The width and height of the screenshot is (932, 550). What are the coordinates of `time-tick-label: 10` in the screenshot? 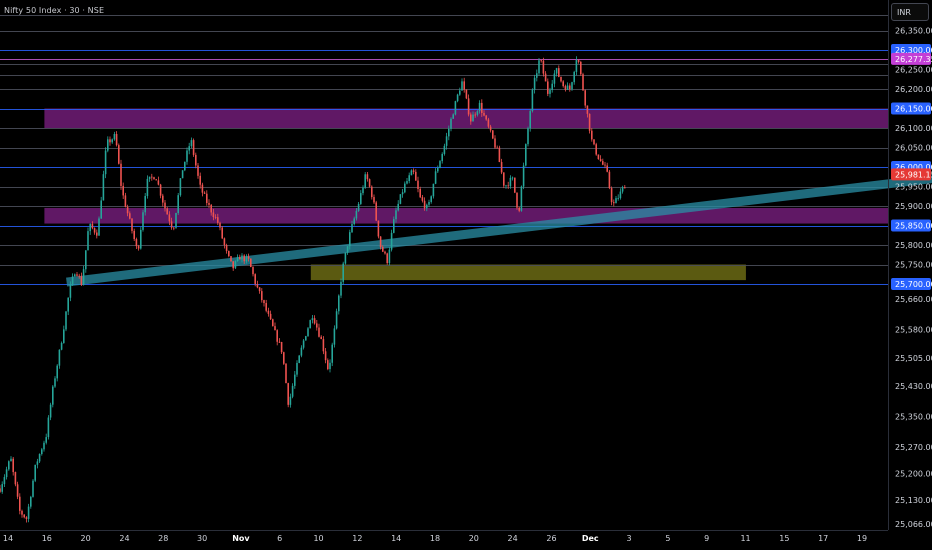 It's located at (318, 538).